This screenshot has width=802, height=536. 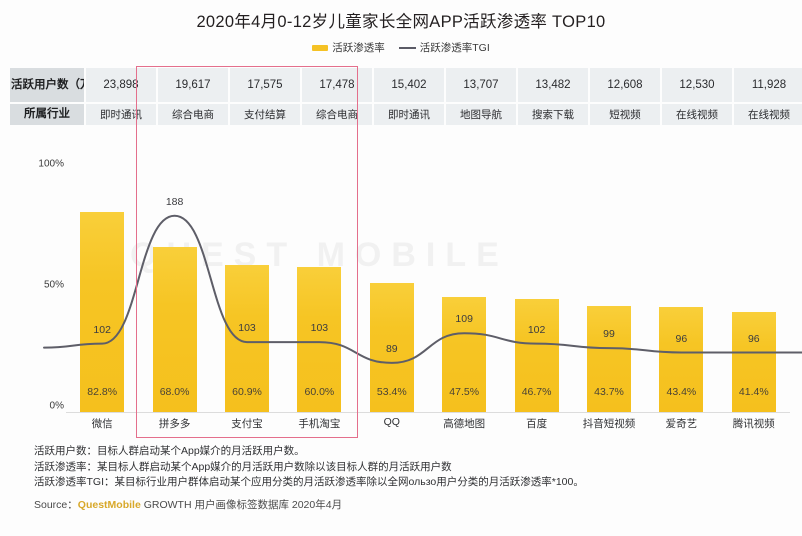 What do you see at coordinates (753, 338) in the screenshot?
I see `tgi-value-label-9: 96` at bounding box center [753, 338].